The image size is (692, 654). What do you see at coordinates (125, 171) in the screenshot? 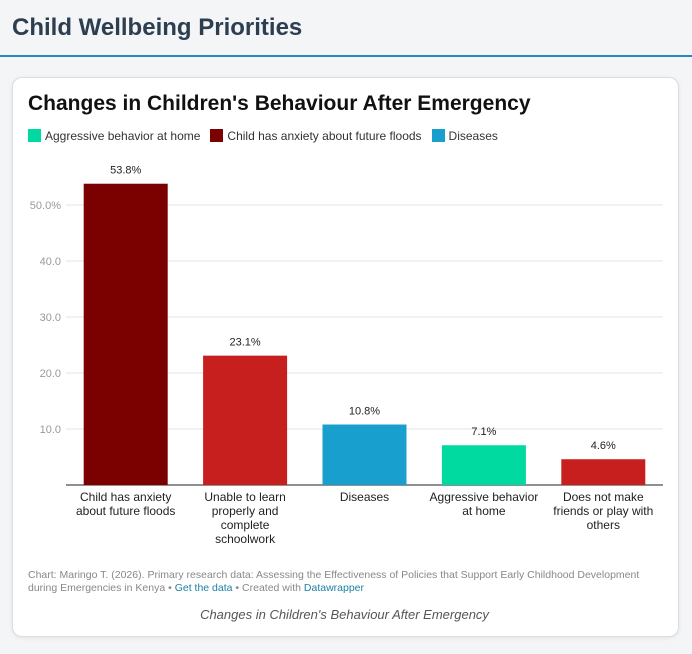
I see `value-label: 53.8%` at bounding box center [125, 171].